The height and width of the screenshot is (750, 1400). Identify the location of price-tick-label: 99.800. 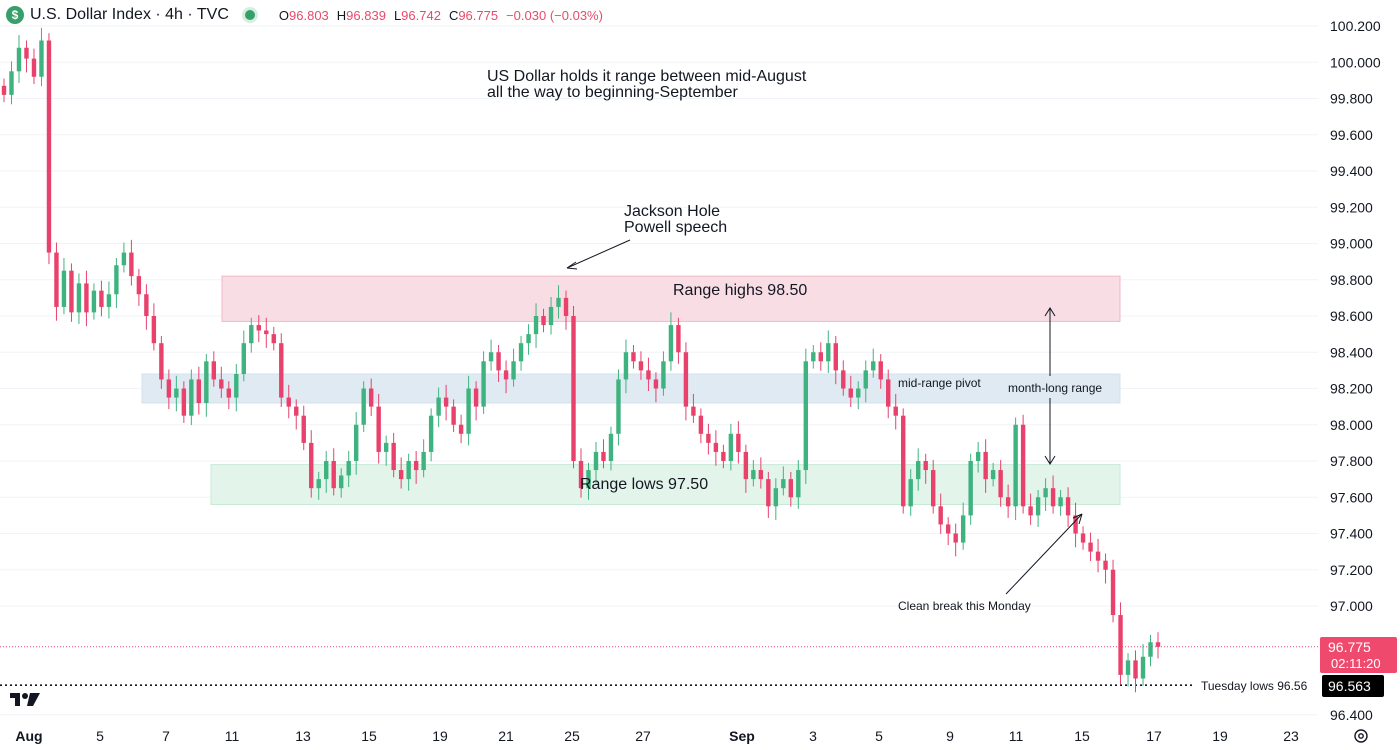
(1351, 99).